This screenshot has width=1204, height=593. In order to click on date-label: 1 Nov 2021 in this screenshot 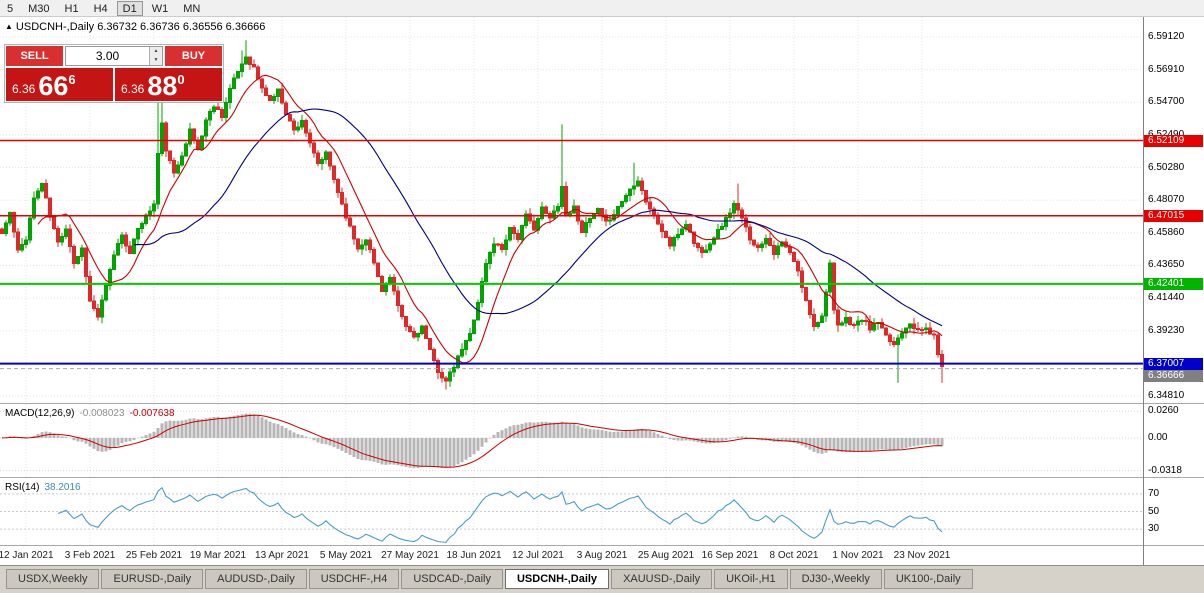, I will do `click(858, 555)`.